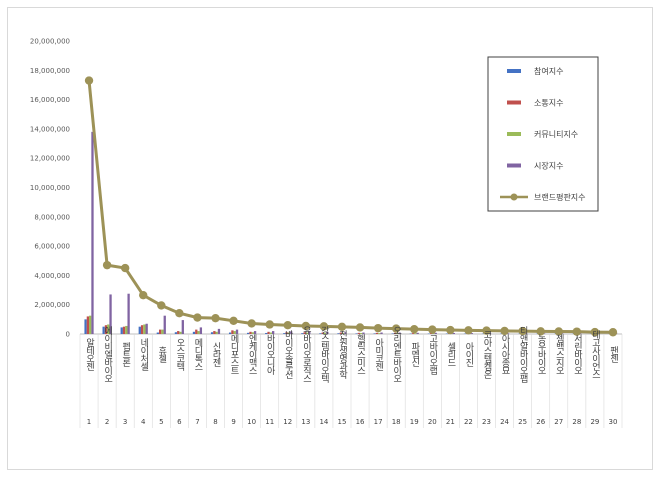  I want to click on category-index: 30, so click(613, 422).